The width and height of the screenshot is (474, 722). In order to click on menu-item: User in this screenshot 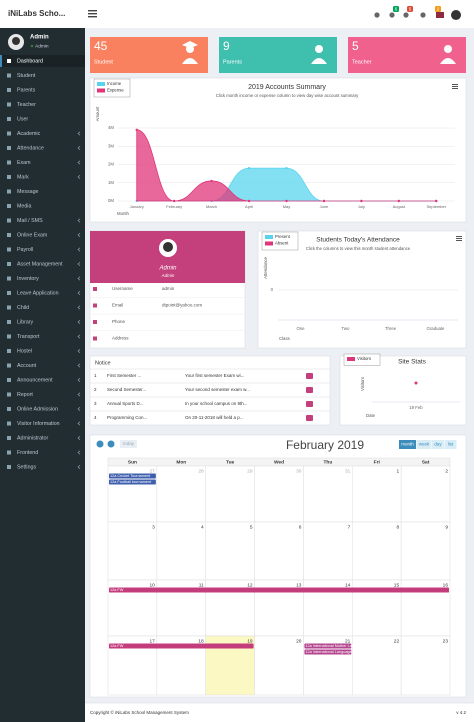, I will do `click(22, 119)`.